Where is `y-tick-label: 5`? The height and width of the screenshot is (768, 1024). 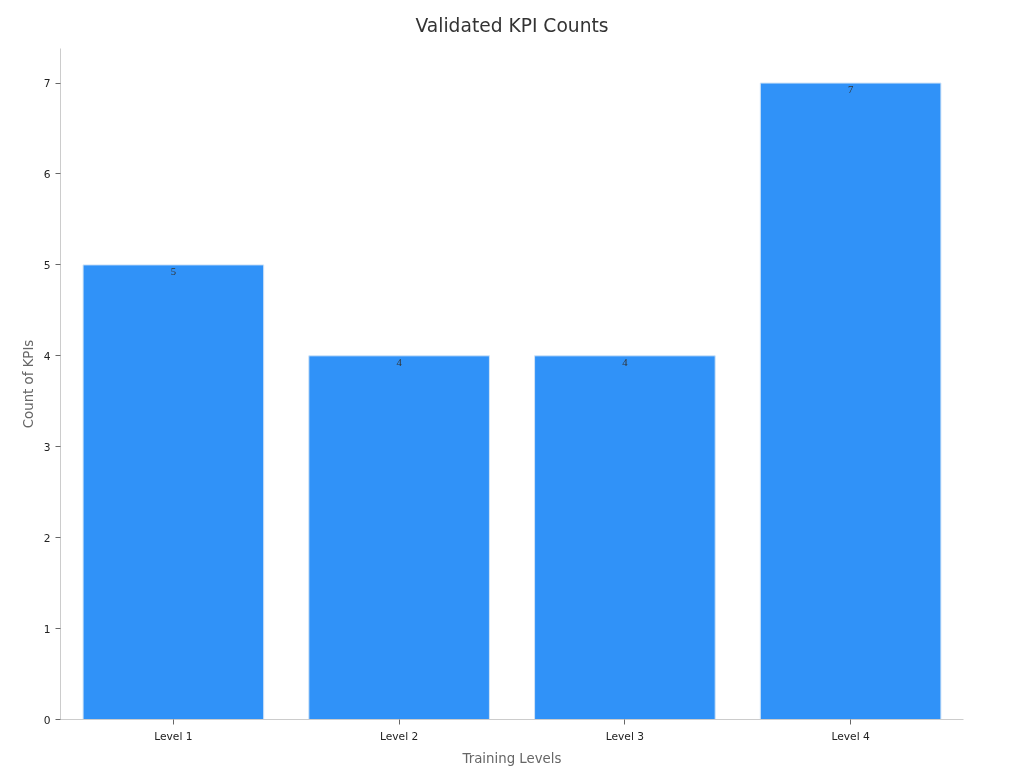 y-tick-label: 5 is located at coordinates (47, 265).